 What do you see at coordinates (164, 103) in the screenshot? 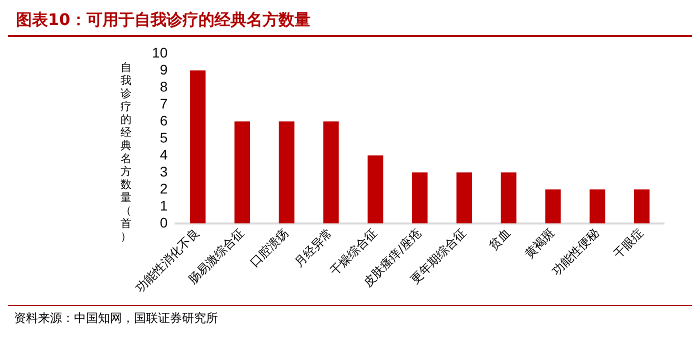
I see `y-tick-label: 7` at bounding box center [164, 103].